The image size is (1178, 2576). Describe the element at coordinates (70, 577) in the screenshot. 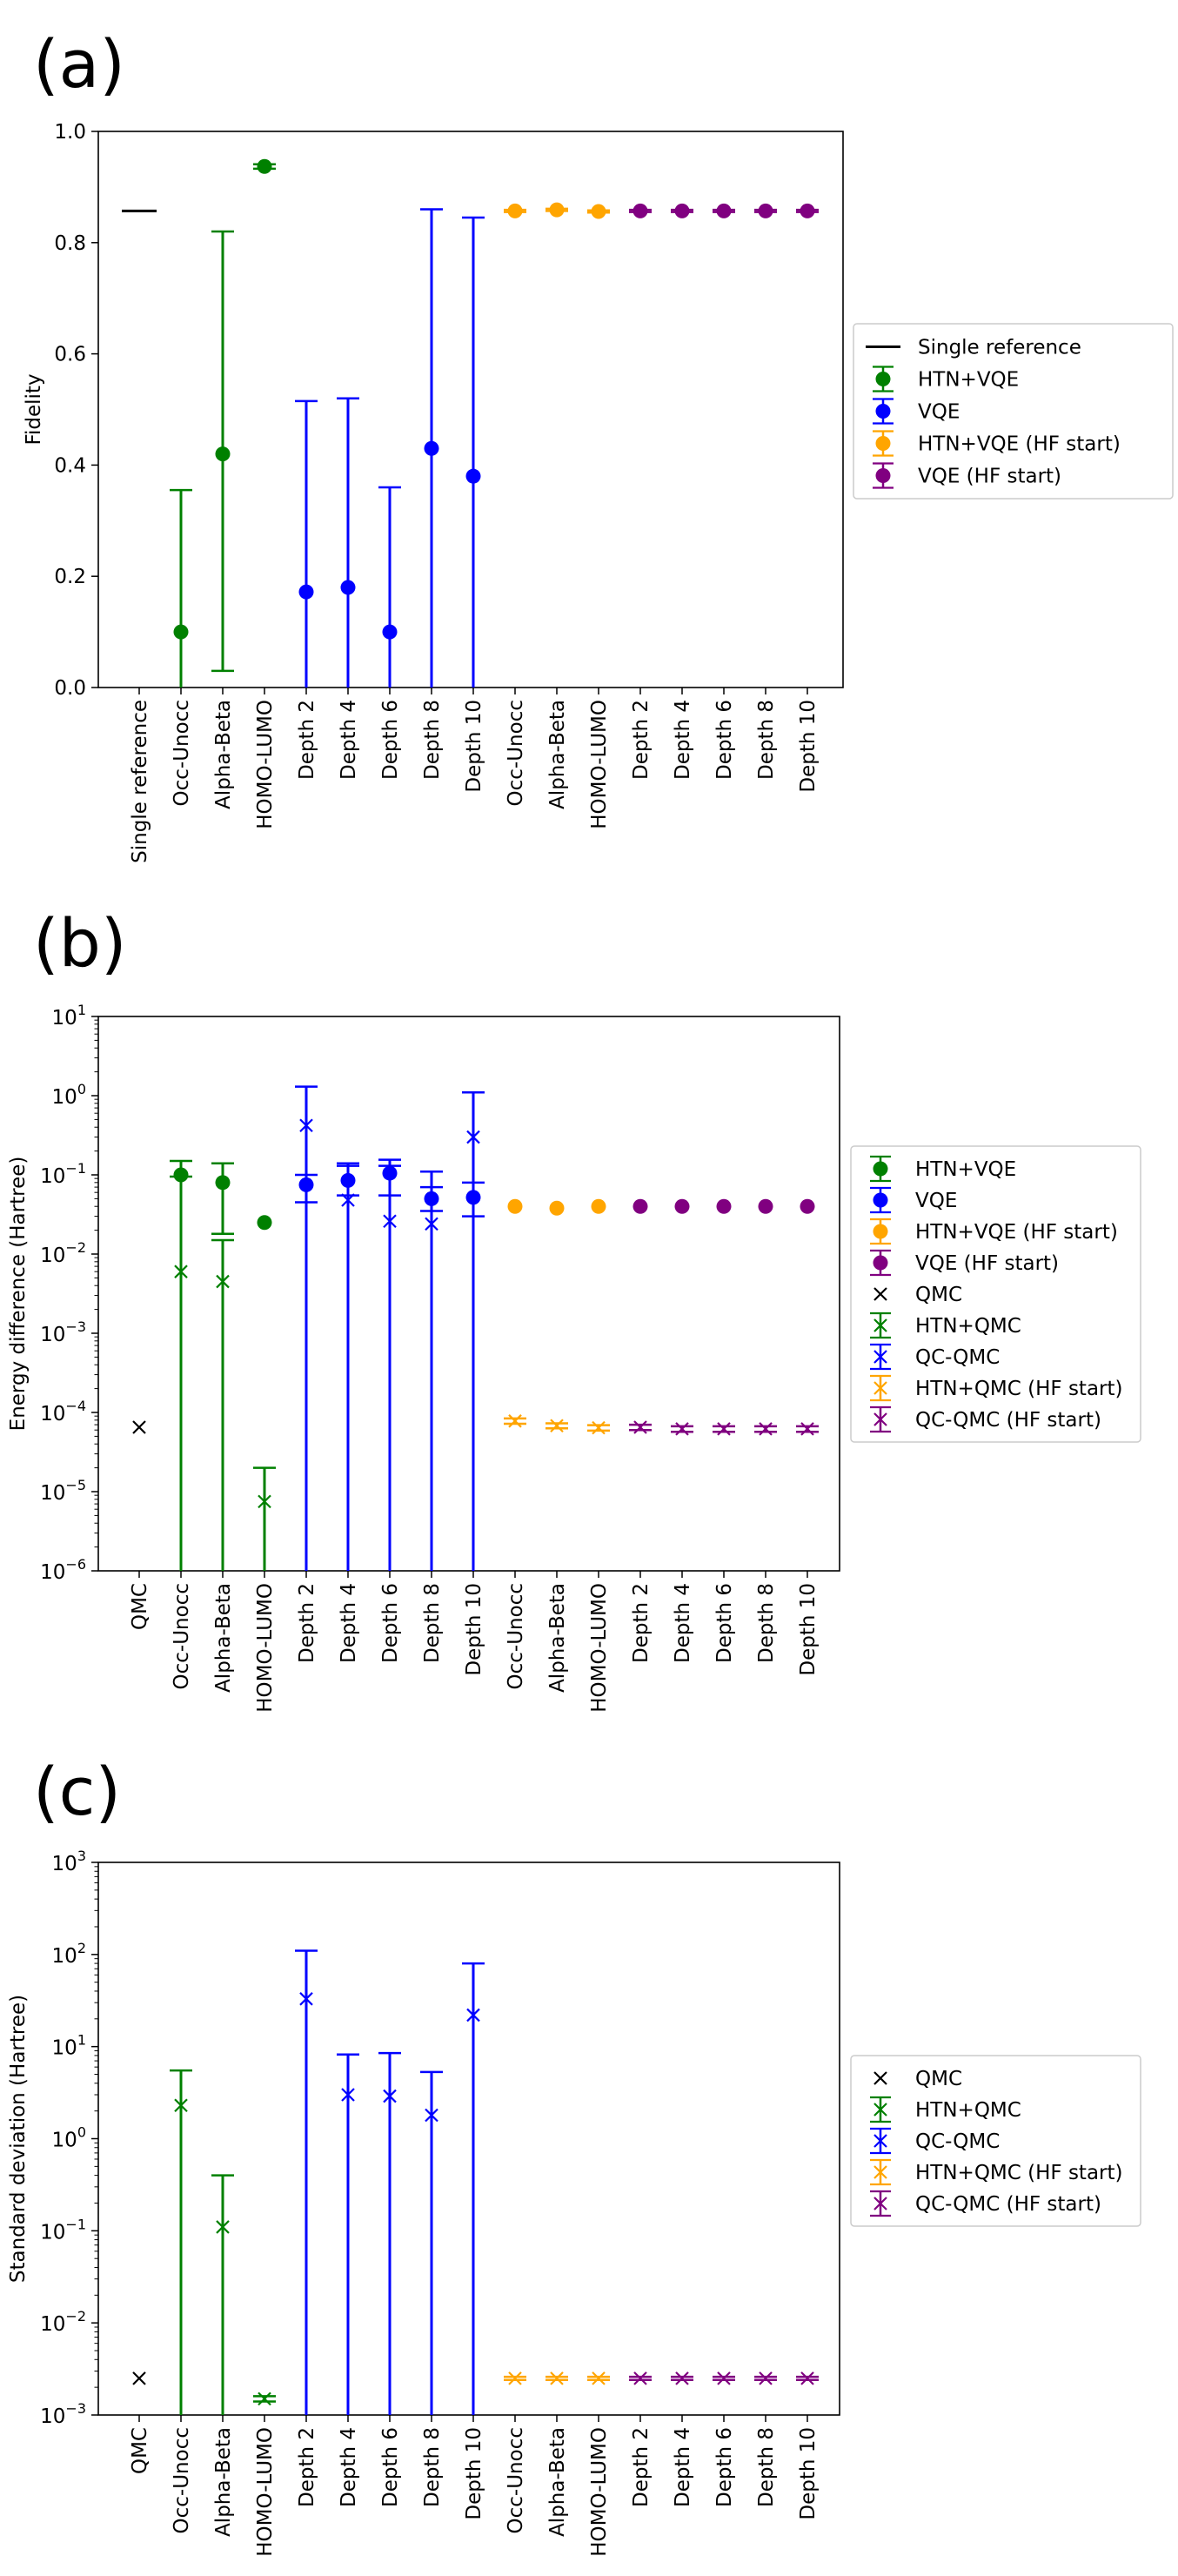

I see `y-tick-label: 0.2` at that location.